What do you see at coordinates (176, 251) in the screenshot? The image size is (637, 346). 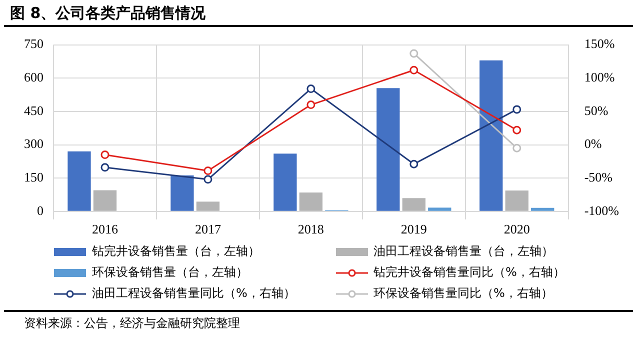 I see `legend-label: 钻完井设备销售量（台，左轴）` at bounding box center [176, 251].